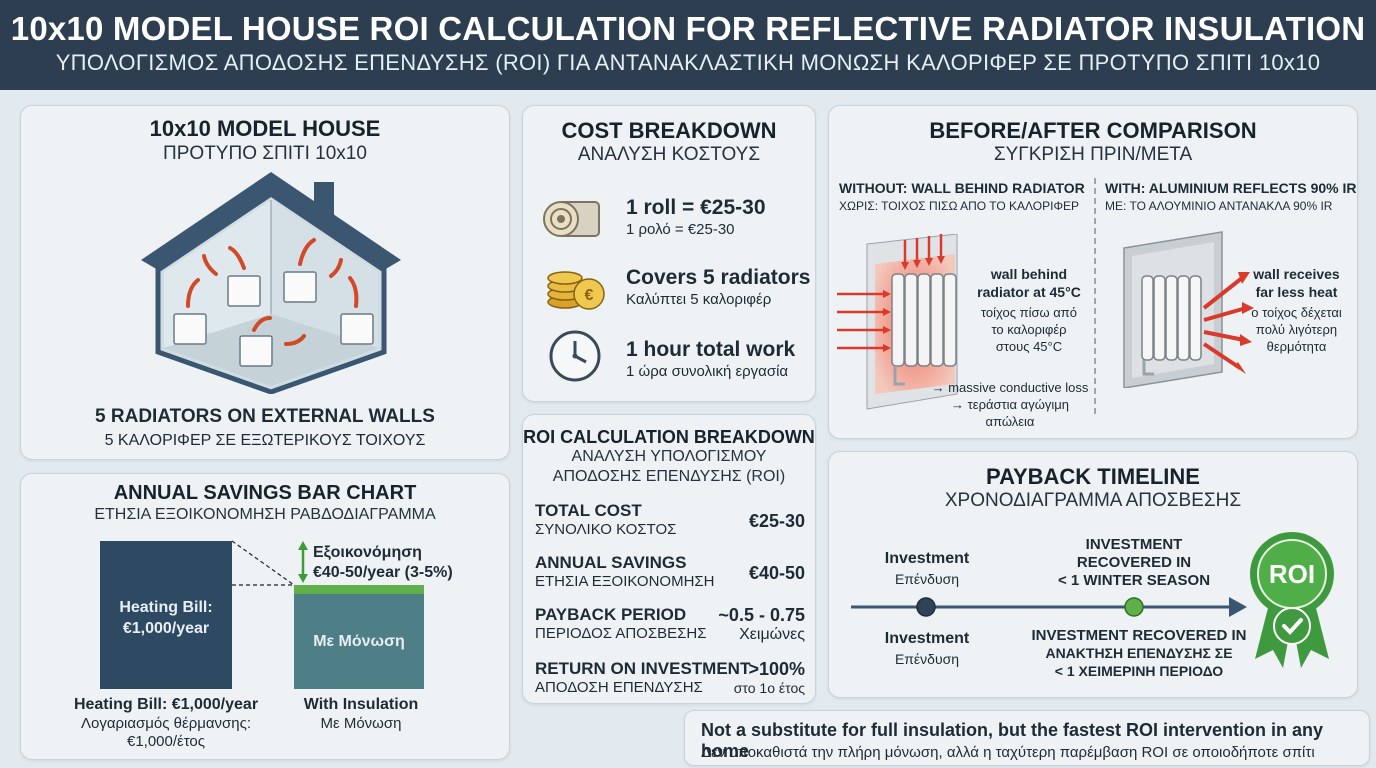 This screenshot has width=1376, height=768. Describe the element at coordinates (1029, 329) in the screenshot. I see `without-note-gr-2: το καλοριφέρ` at that location.